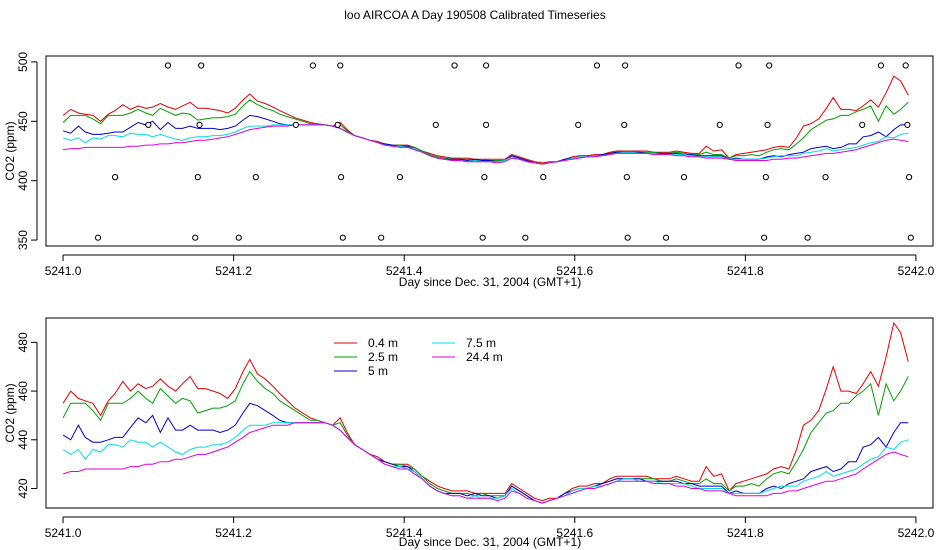  I want to click on top-x-tick-label: 5241.4, so click(404, 271).